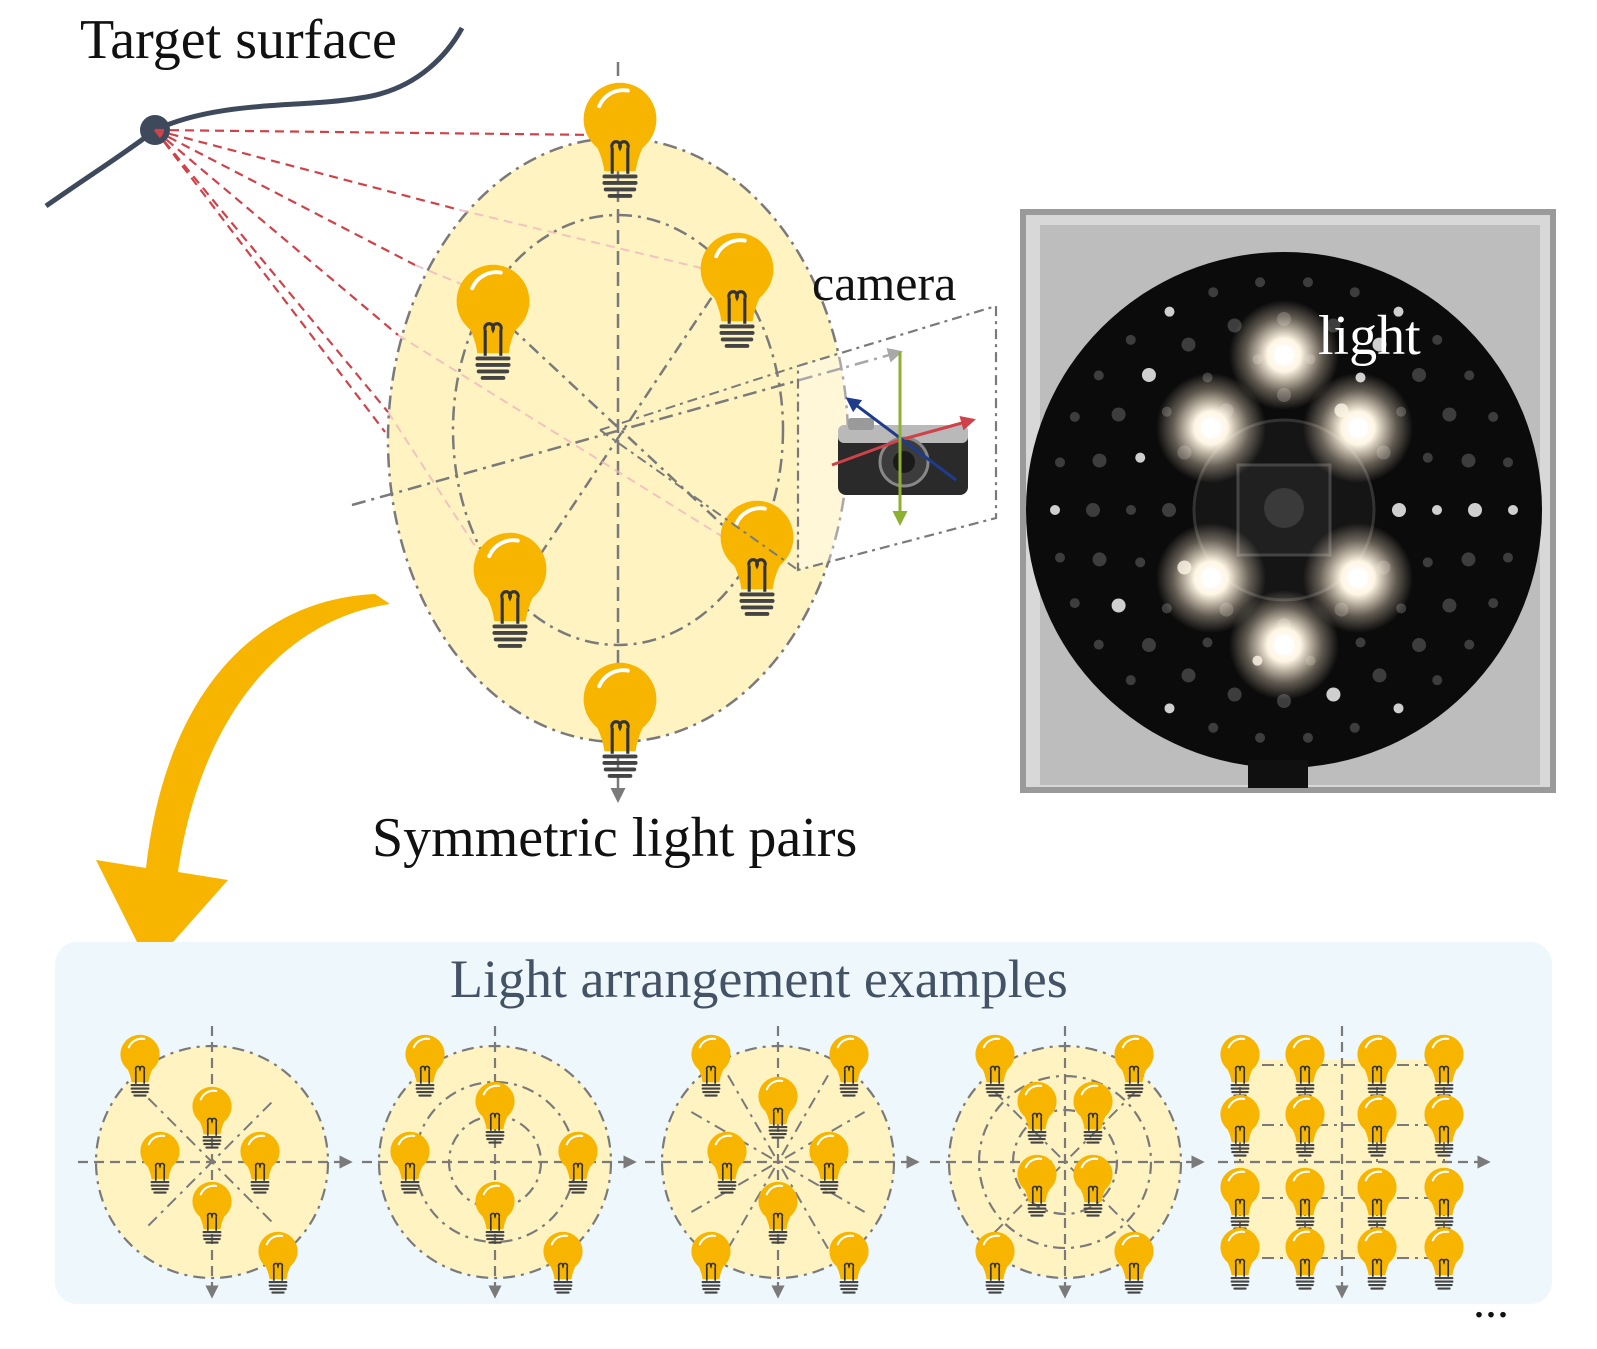  What do you see at coordinates (759, 979) in the screenshot?
I see `arrangement-title: Light arrangement examples` at bounding box center [759, 979].